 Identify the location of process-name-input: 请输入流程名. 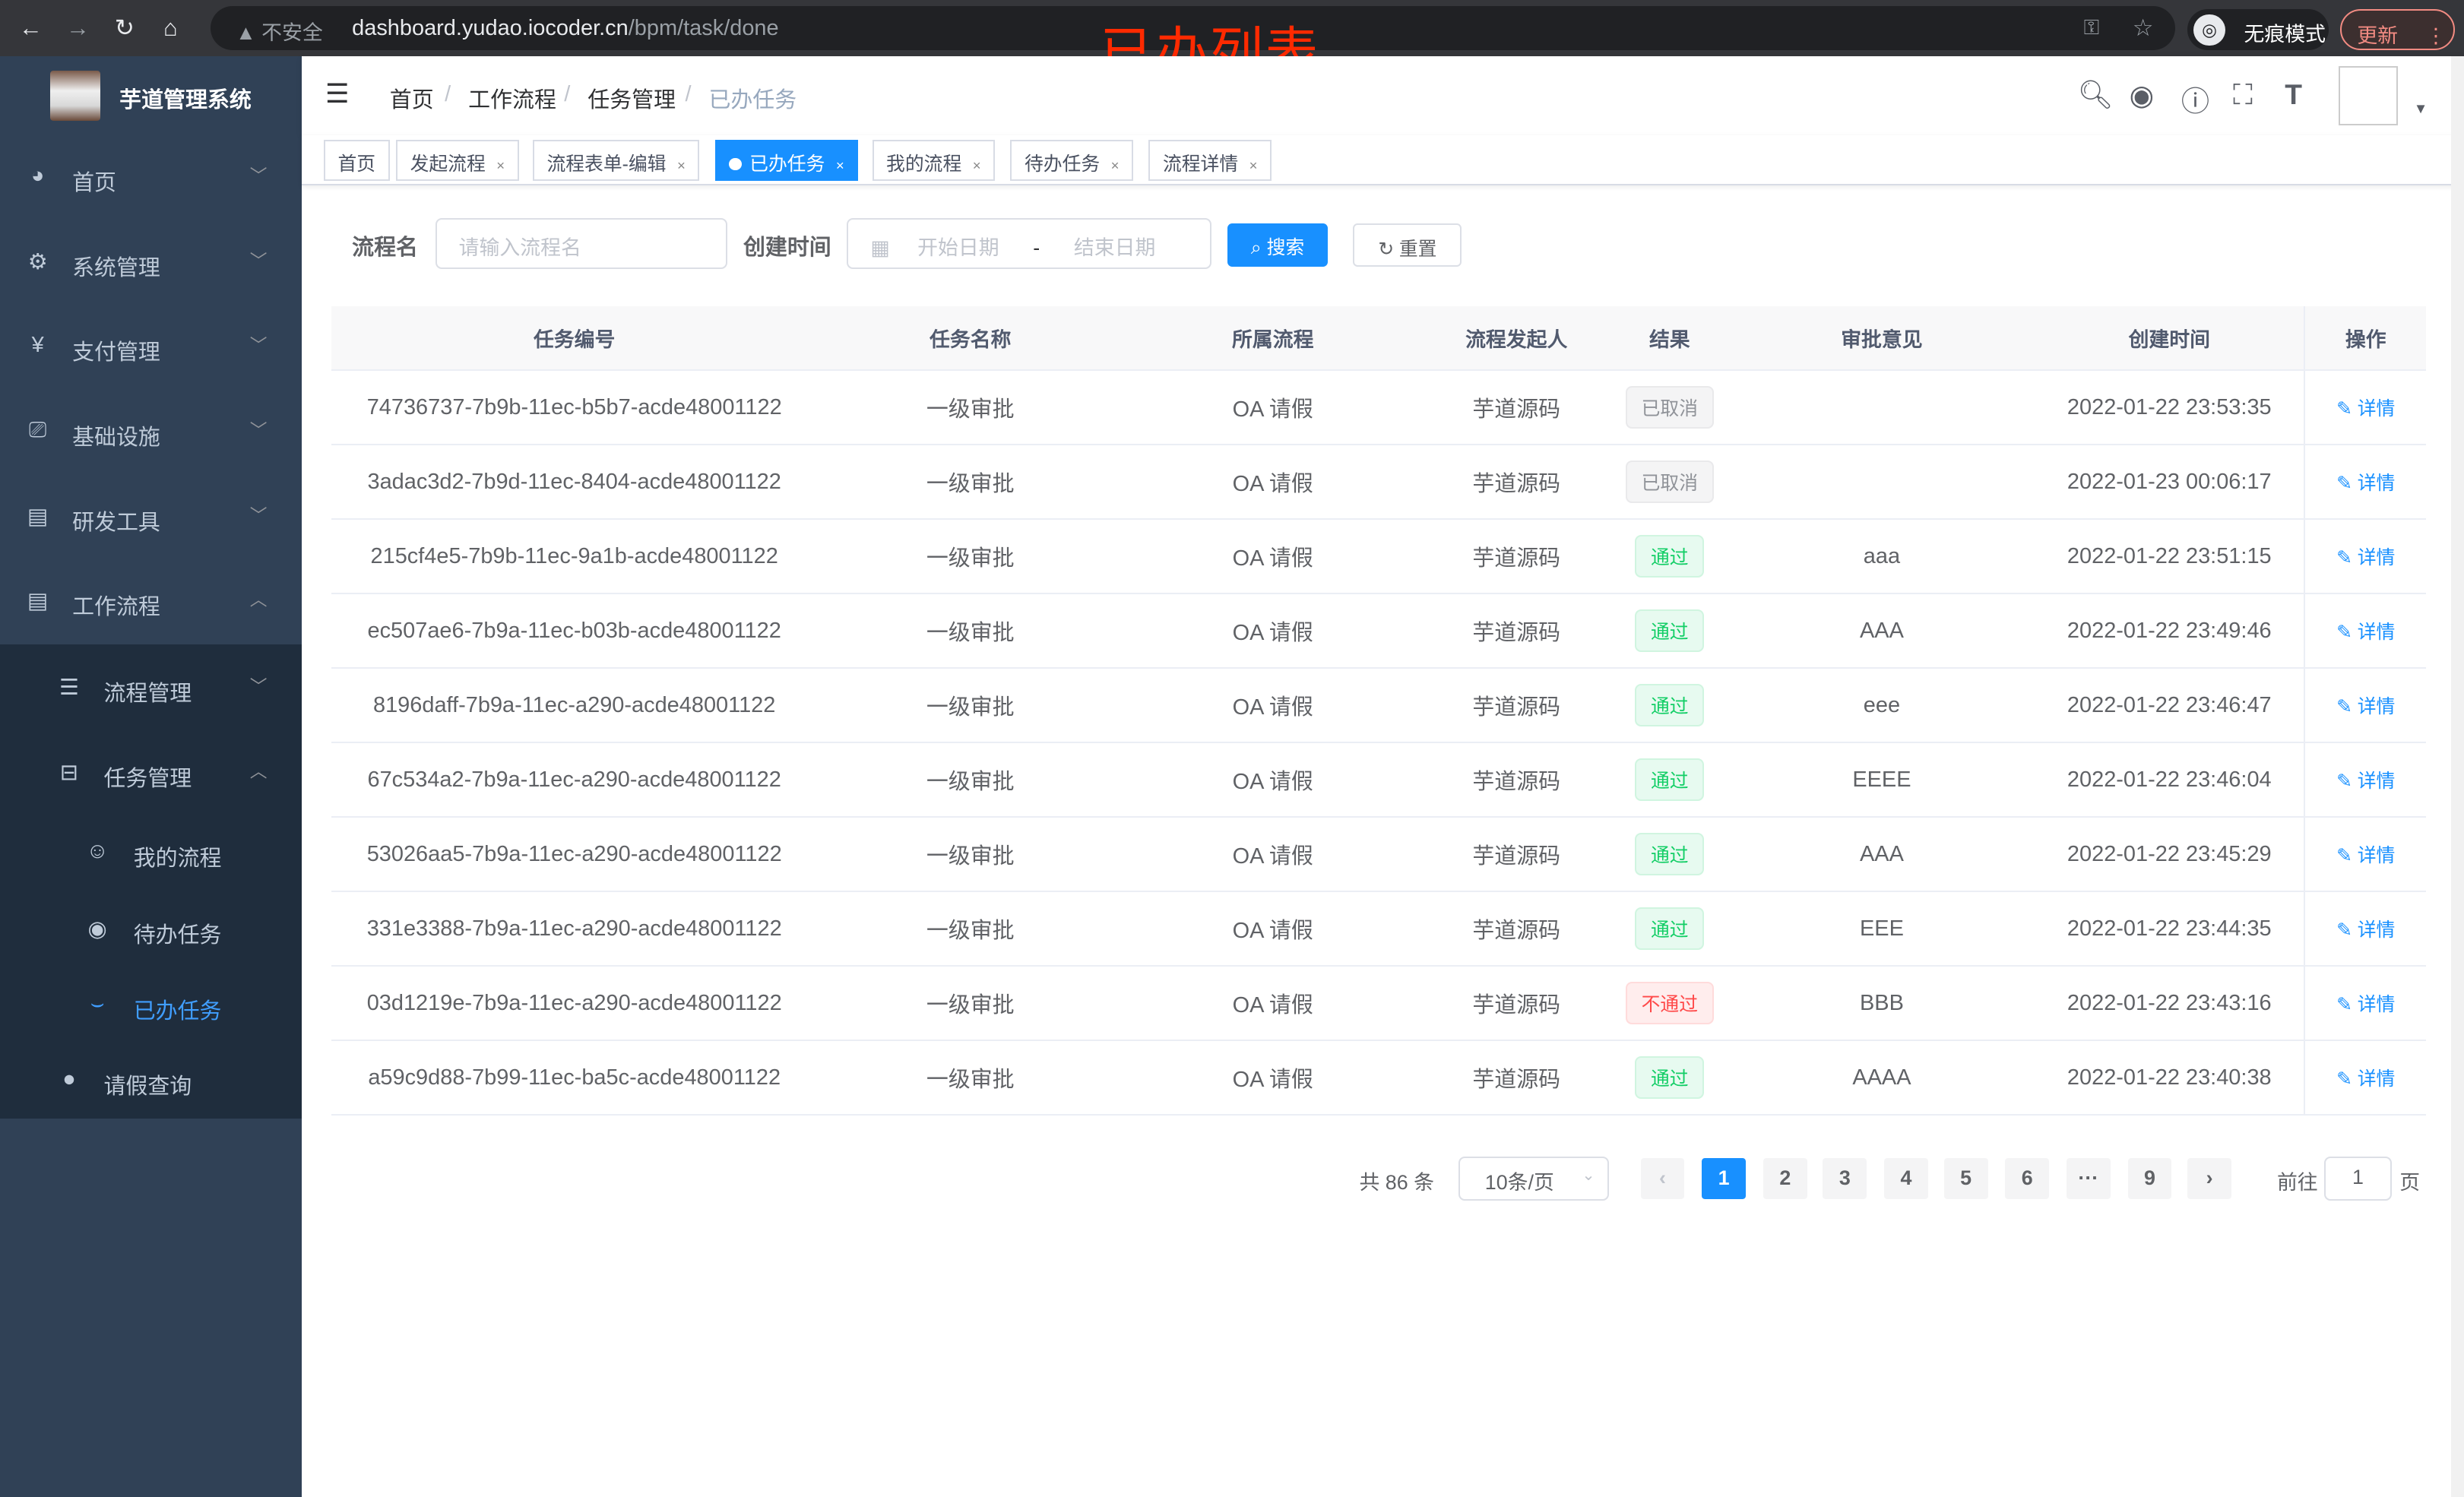
(581, 244).